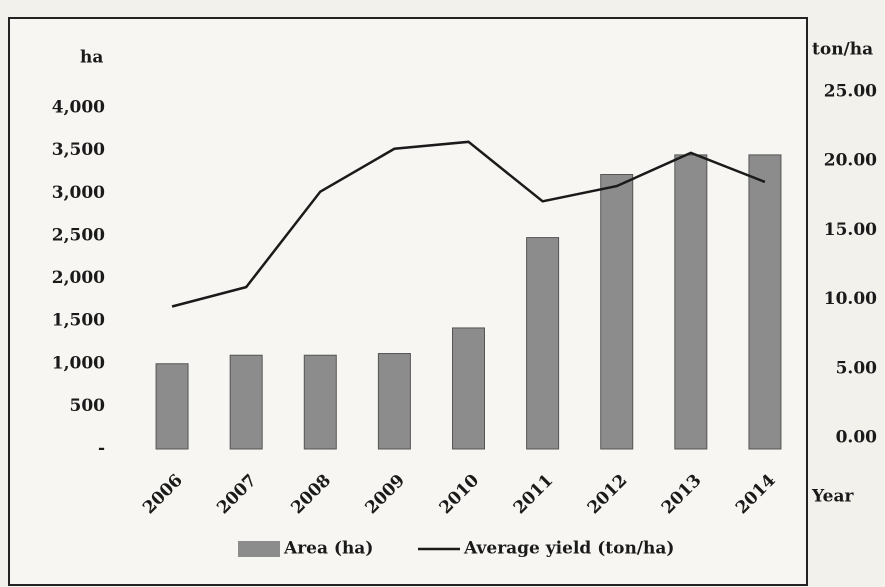  Describe the element at coordinates (842, 50) in the screenshot. I see `y2-axis-label: ton/ha` at that location.